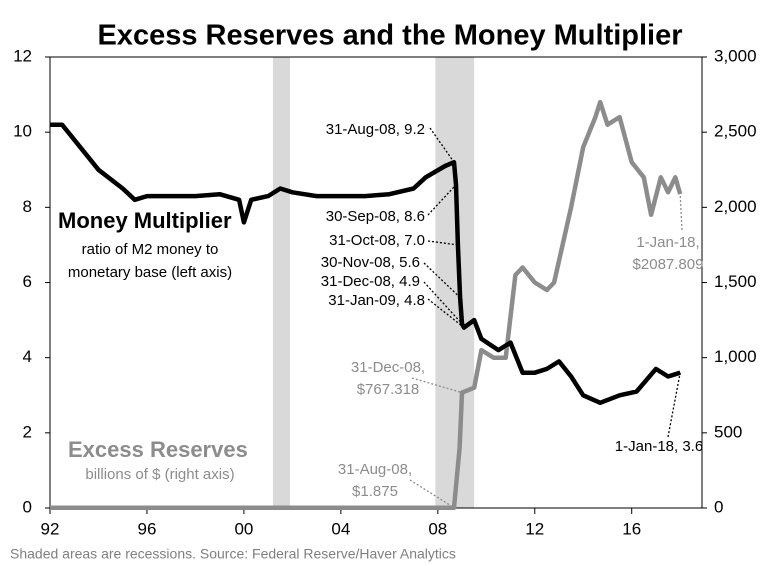 The height and width of the screenshot is (566, 776). I want to click on annotation: 30-Sep-08, 8.6, so click(375, 216).